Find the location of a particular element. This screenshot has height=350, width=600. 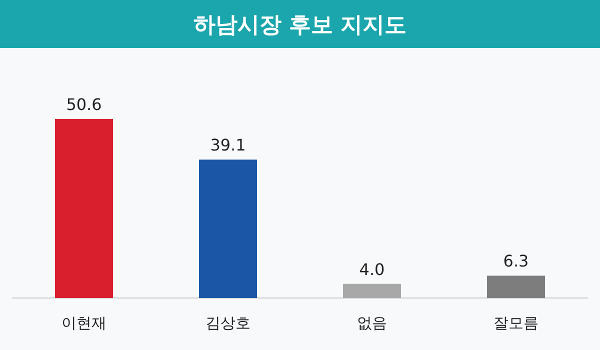

data-label: 4.0 is located at coordinates (372, 269).